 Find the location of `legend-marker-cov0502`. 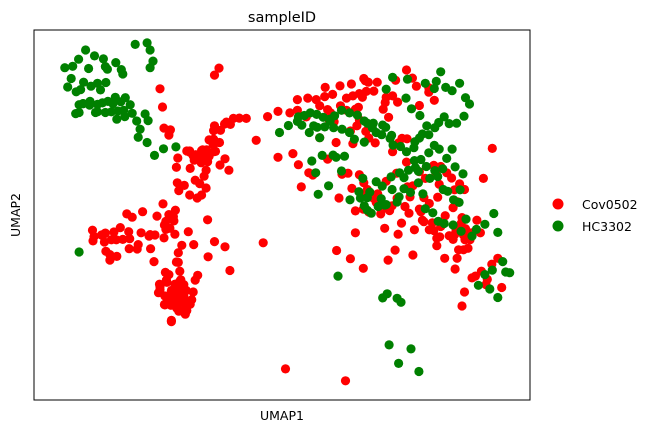

legend-marker-cov0502 is located at coordinates (558, 204).